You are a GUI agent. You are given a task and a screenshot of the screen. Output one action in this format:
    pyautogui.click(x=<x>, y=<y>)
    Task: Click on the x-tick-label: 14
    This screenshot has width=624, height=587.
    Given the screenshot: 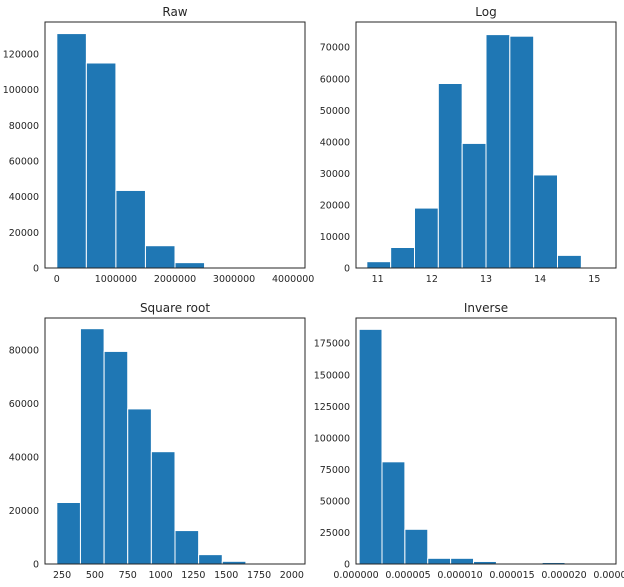 What is the action you would take?
    pyautogui.click(x=540, y=279)
    